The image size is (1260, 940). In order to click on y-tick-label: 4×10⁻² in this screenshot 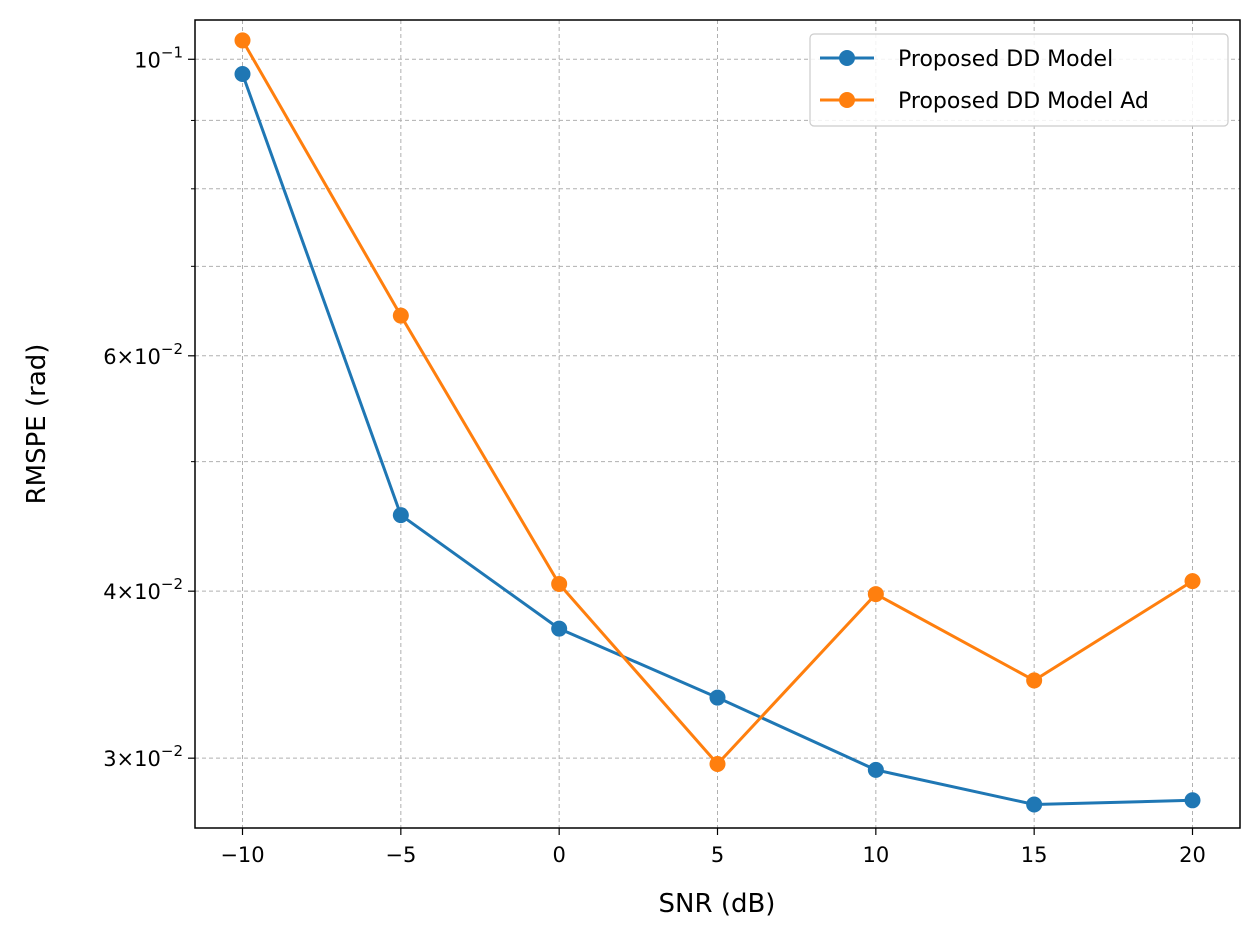, I will do `click(143, 589)`.